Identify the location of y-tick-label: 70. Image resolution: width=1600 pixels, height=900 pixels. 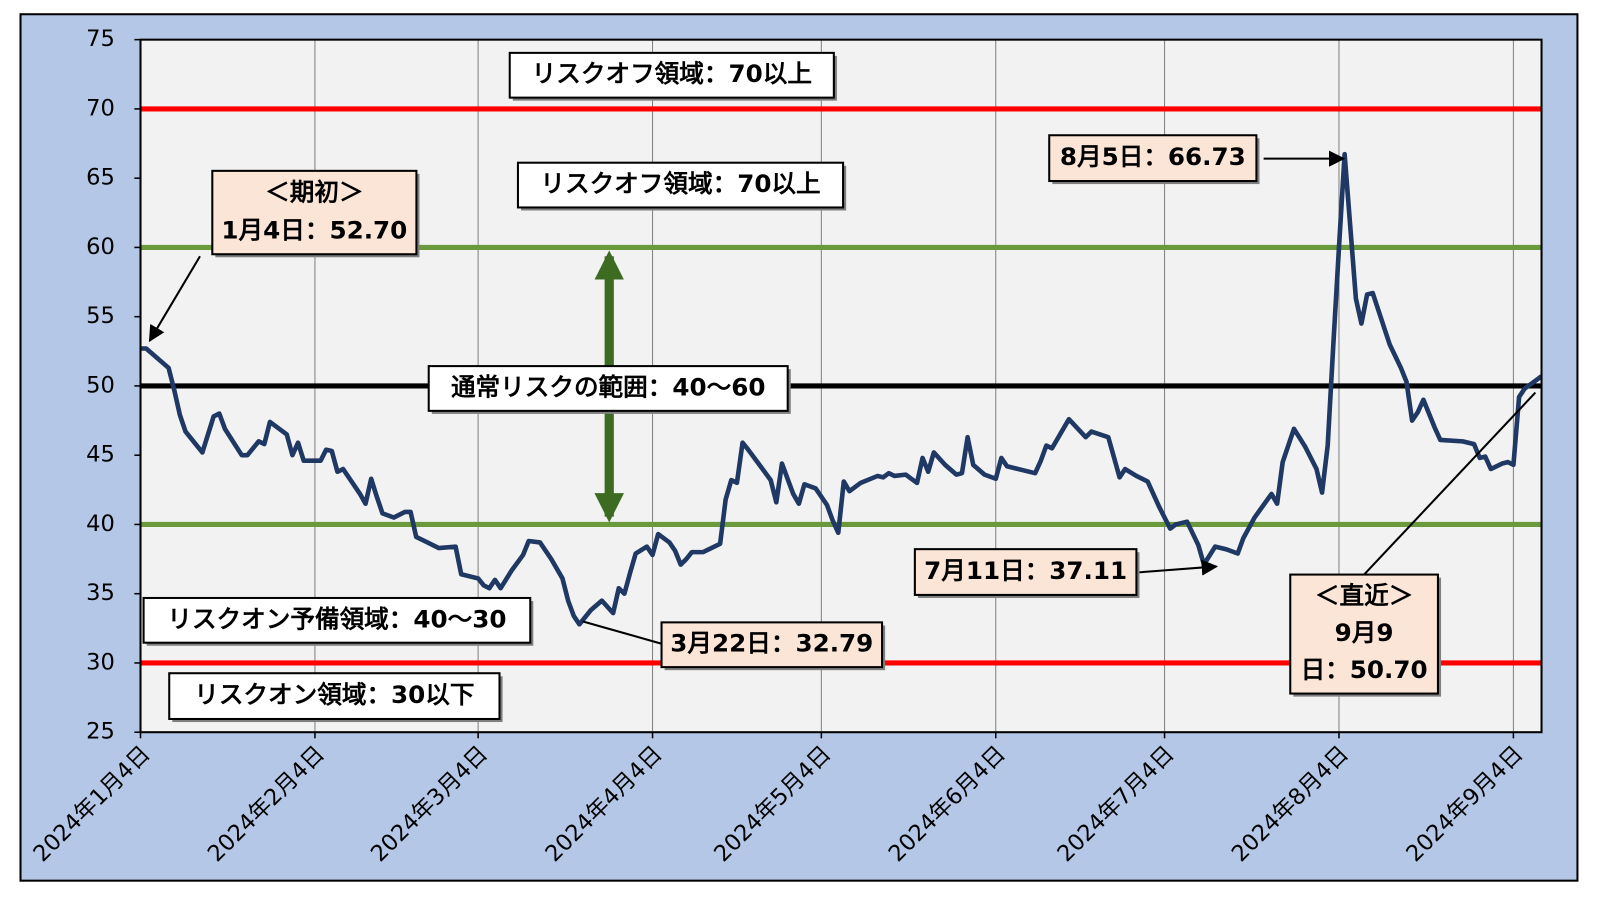
(100, 108).